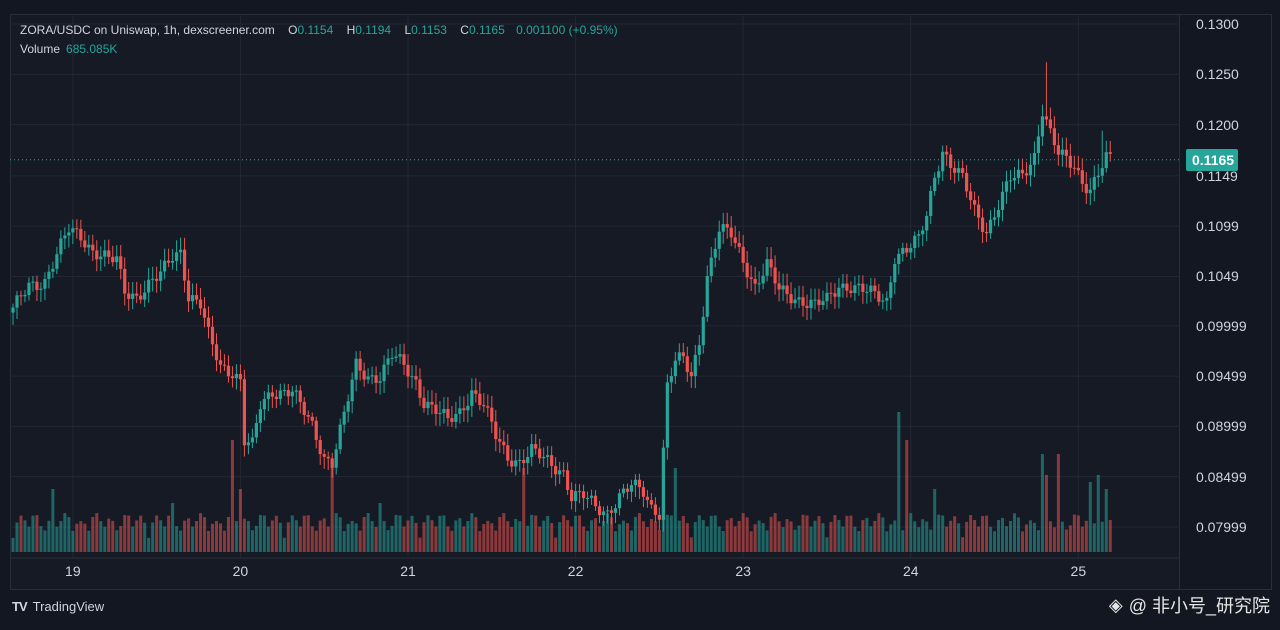 This screenshot has height=630, width=1280. Describe the element at coordinates (1221, 325) in the screenshot. I see `y-tick-label: 0.09999` at that location.